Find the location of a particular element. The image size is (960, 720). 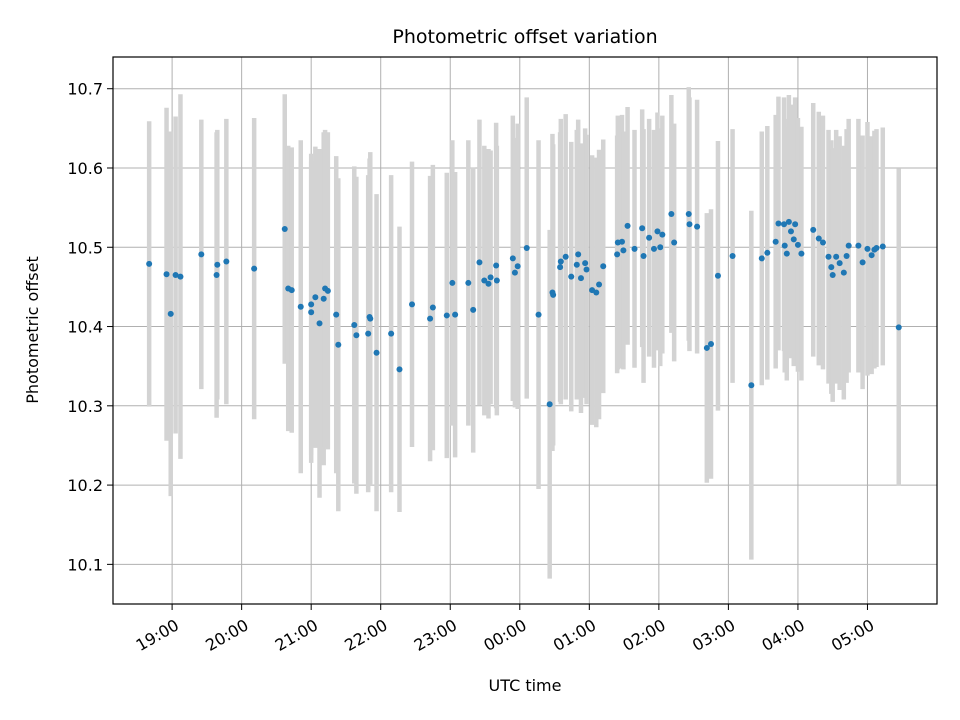

chart-title: Photometric offset variation is located at coordinates (524, 37).